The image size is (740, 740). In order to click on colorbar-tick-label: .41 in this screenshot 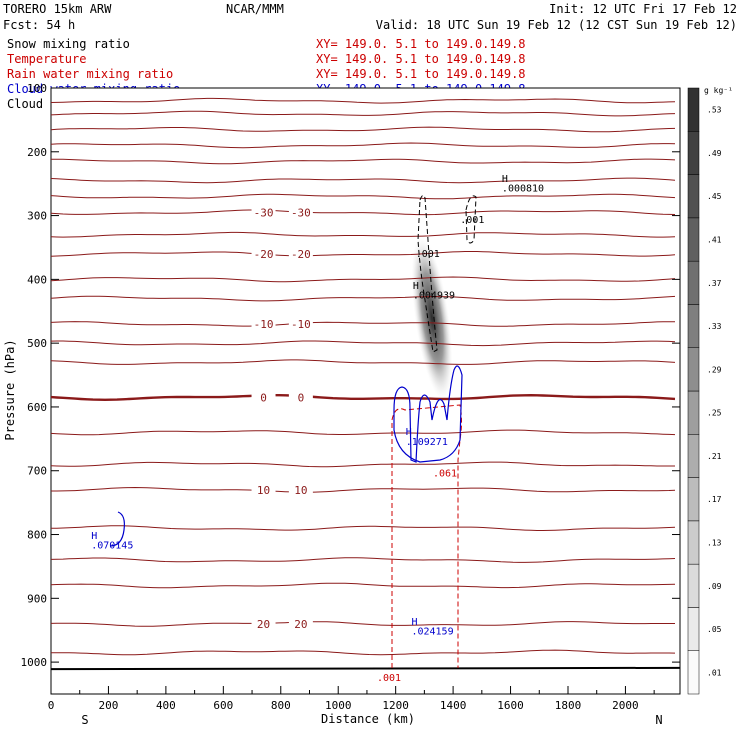, I will do `click(714, 240)`.